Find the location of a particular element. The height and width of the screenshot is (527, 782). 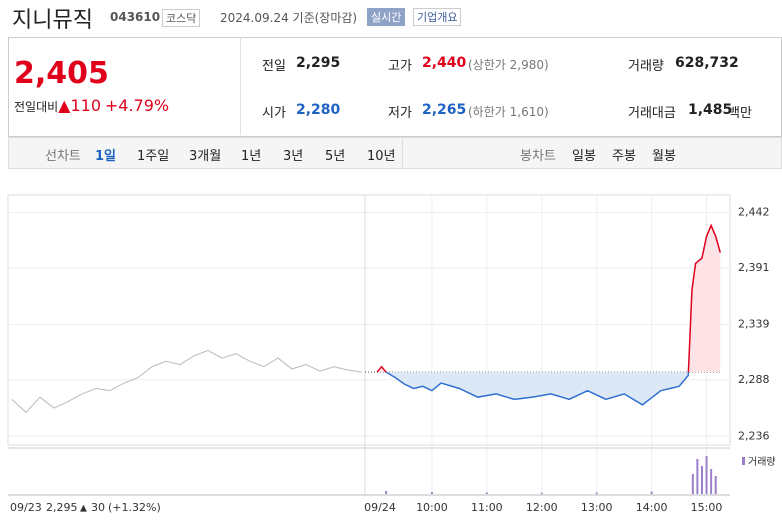

x-tick-label: 15:00 is located at coordinates (707, 507).